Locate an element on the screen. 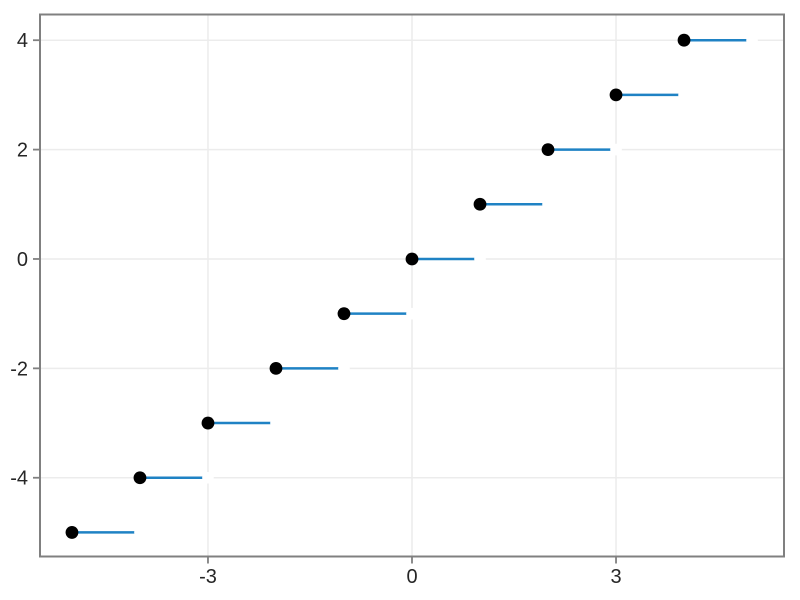 This screenshot has width=800, height=600. y-tick-label: -2 is located at coordinates (19, 369).